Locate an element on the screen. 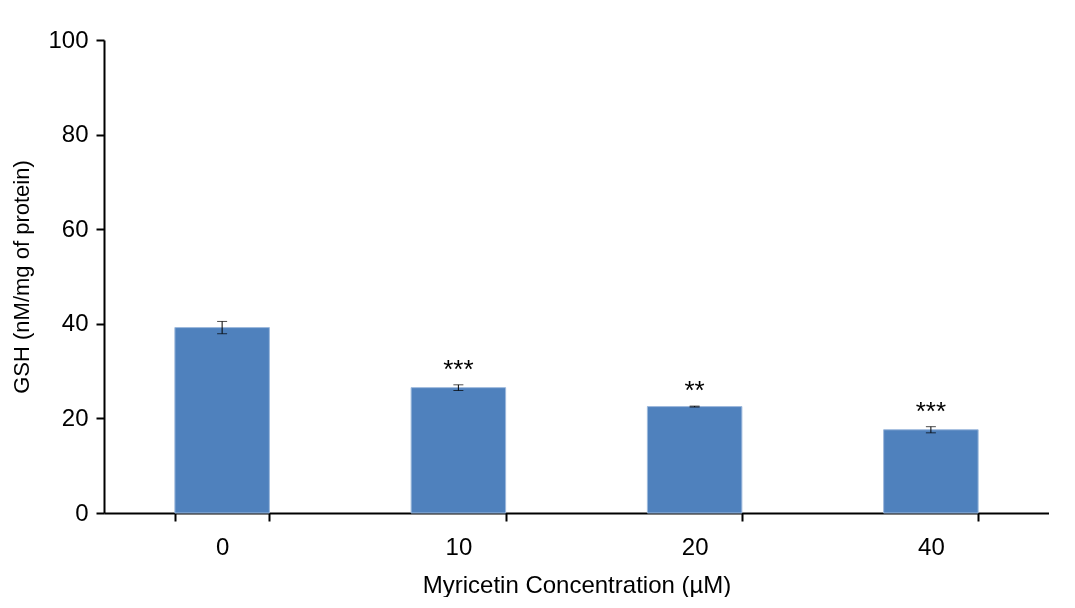 This screenshot has width=1075, height=608. x-tick-label: 10 is located at coordinates (459, 546).